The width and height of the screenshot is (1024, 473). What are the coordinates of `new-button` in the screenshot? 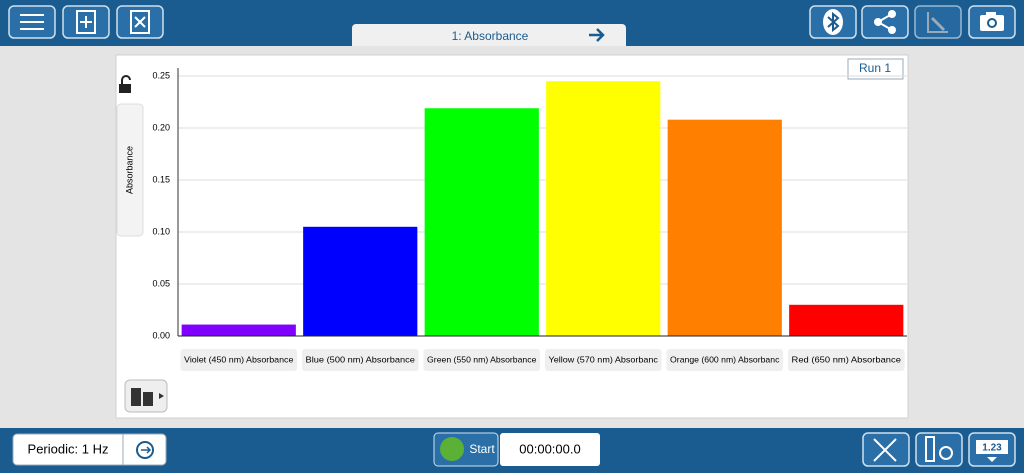 It's located at (86, 22).